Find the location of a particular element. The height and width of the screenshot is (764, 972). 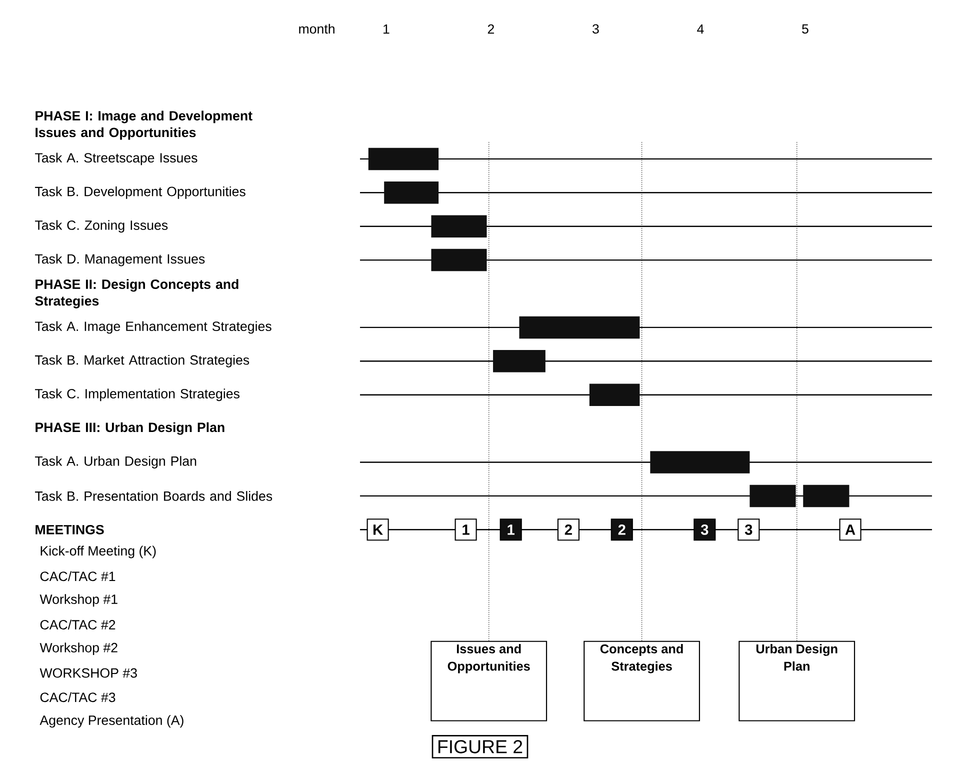

text: CAC/TAC #1 is located at coordinates (78, 576).